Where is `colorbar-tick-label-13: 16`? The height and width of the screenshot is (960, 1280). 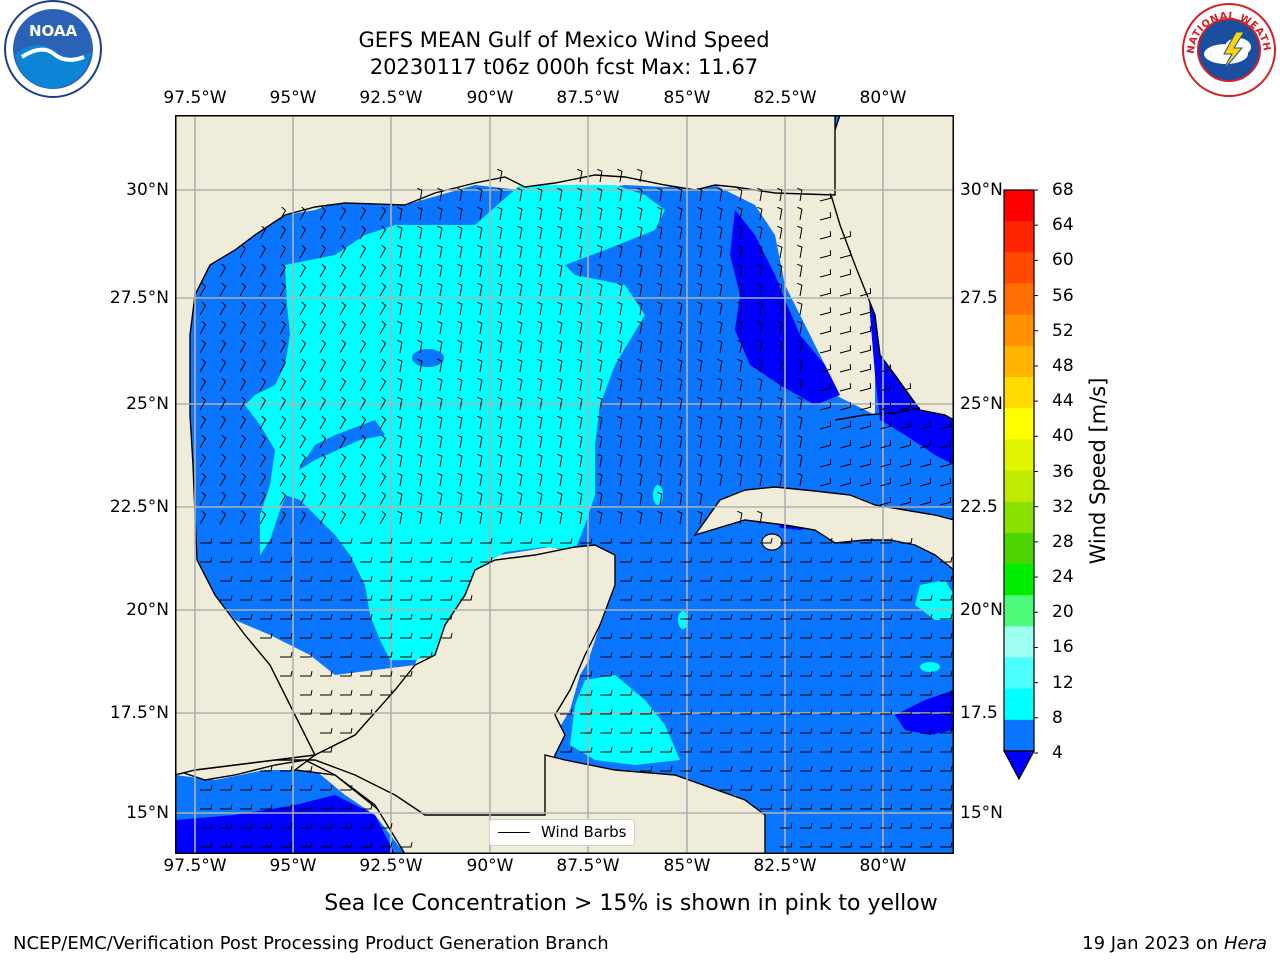
colorbar-tick-label-13: 16 is located at coordinates (1063, 647).